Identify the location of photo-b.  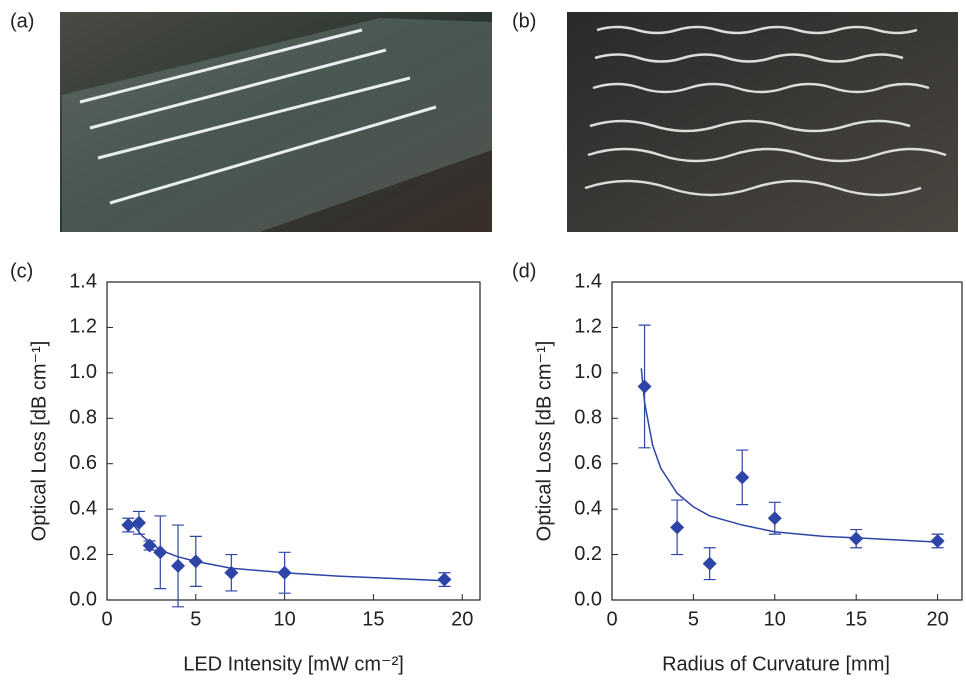
(762, 122).